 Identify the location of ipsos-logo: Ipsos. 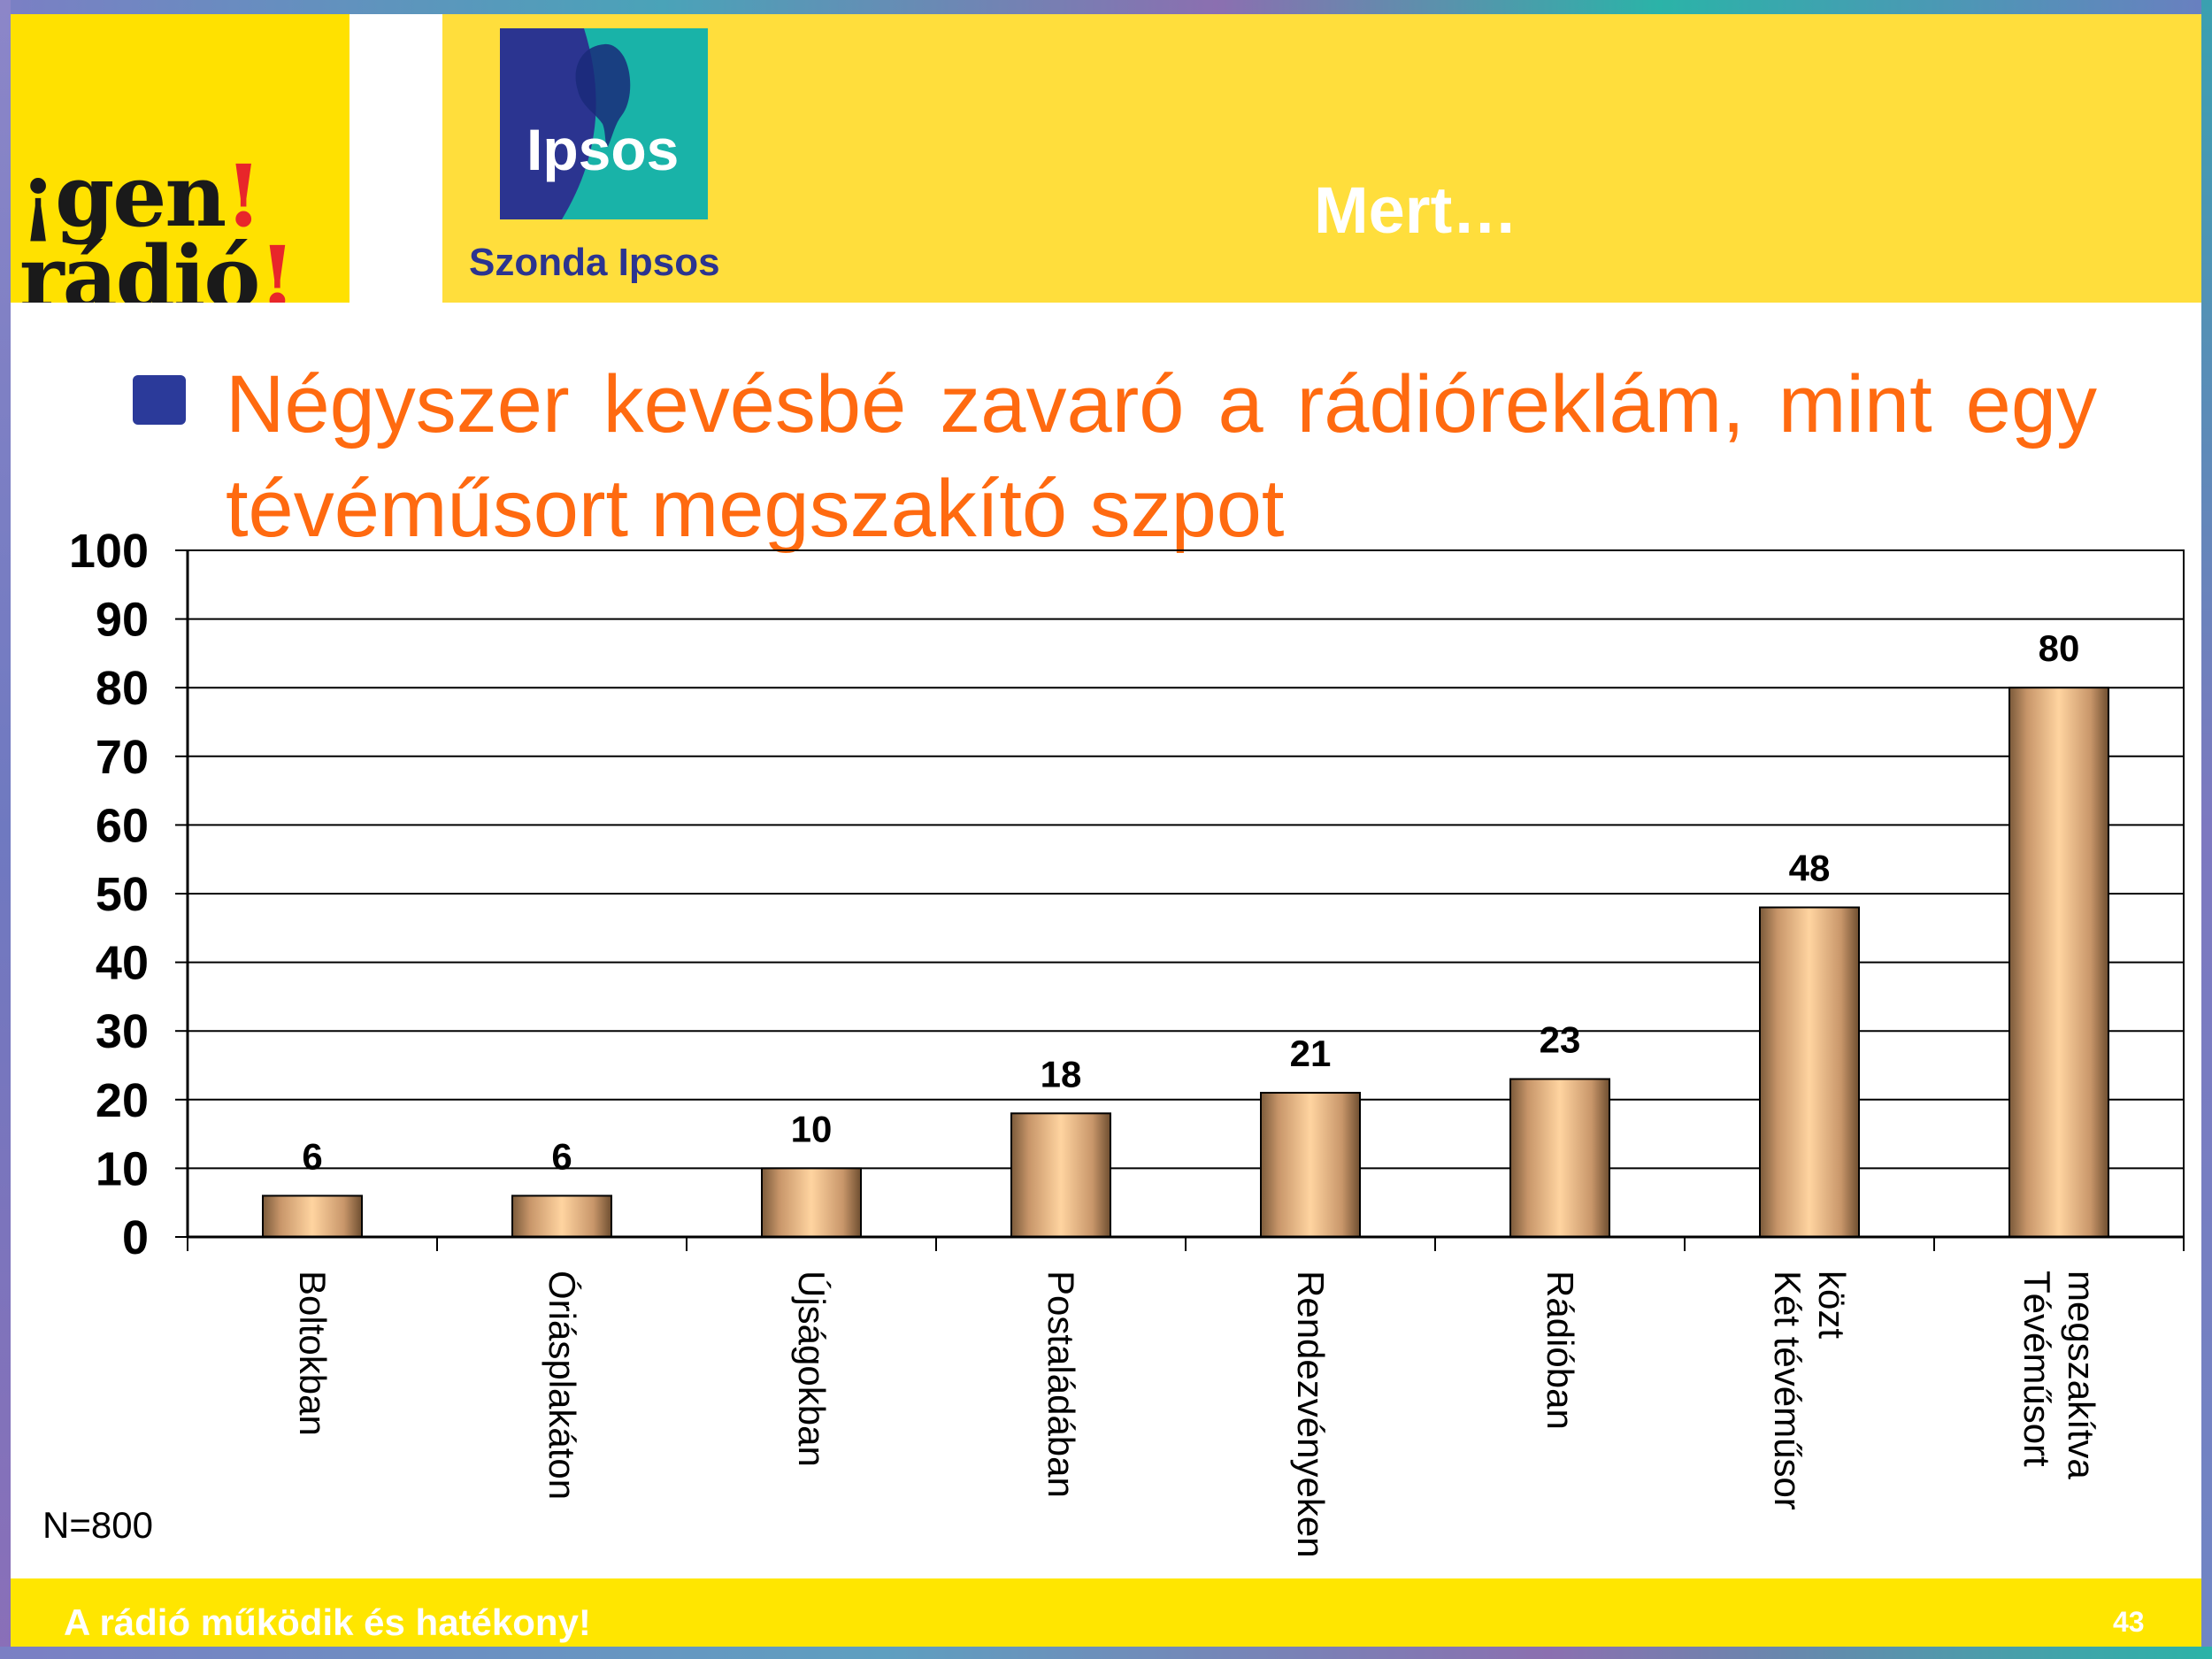
(604, 123).